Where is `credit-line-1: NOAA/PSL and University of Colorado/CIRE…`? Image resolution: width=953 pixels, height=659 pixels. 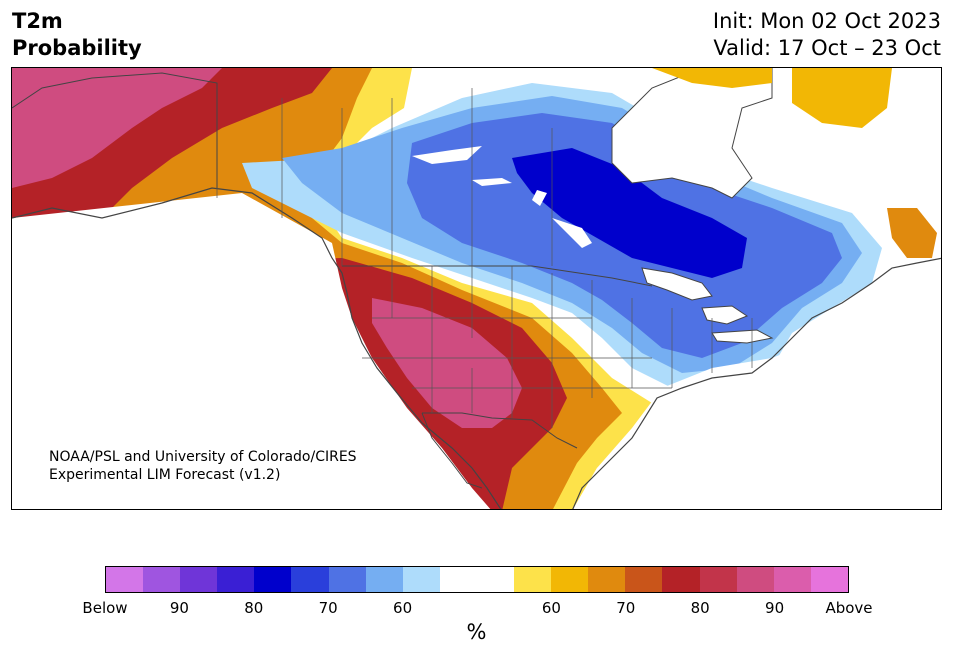 credit-line-1: NOAA/PSL and University of Colorado/CIRE… is located at coordinates (203, 457).